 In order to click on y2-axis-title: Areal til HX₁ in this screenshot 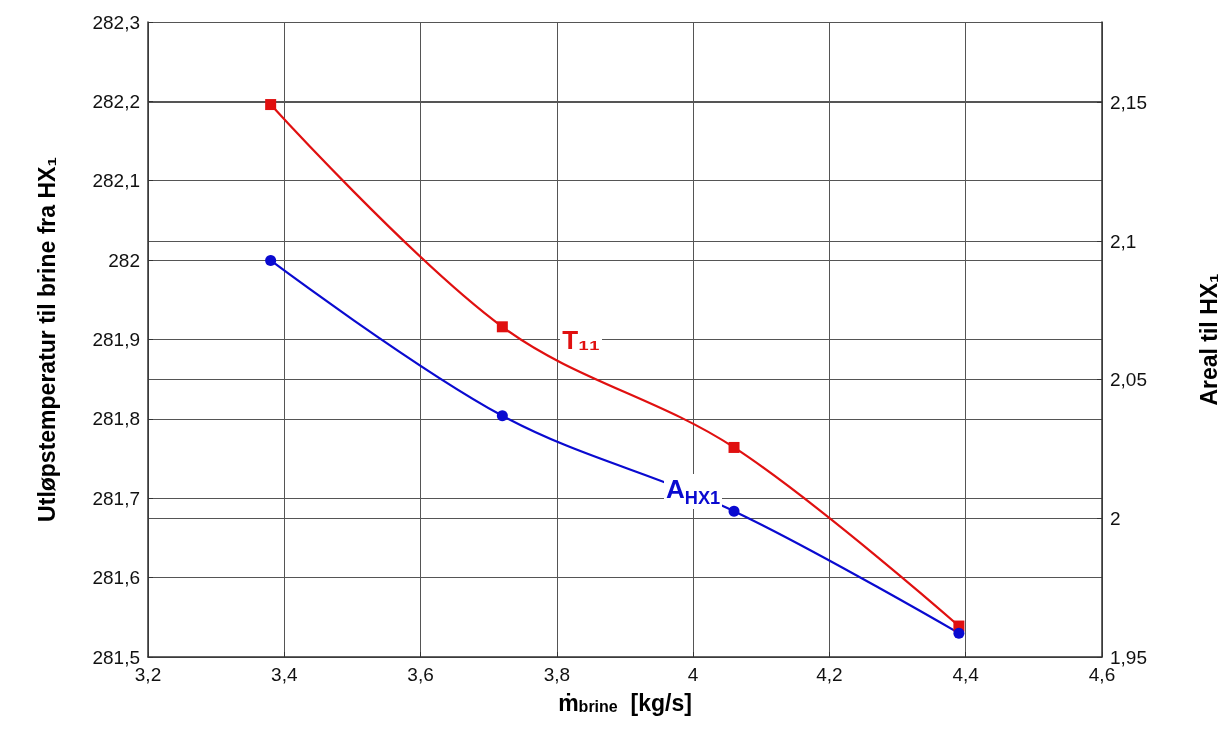, I will do `click(1208, 339)`.